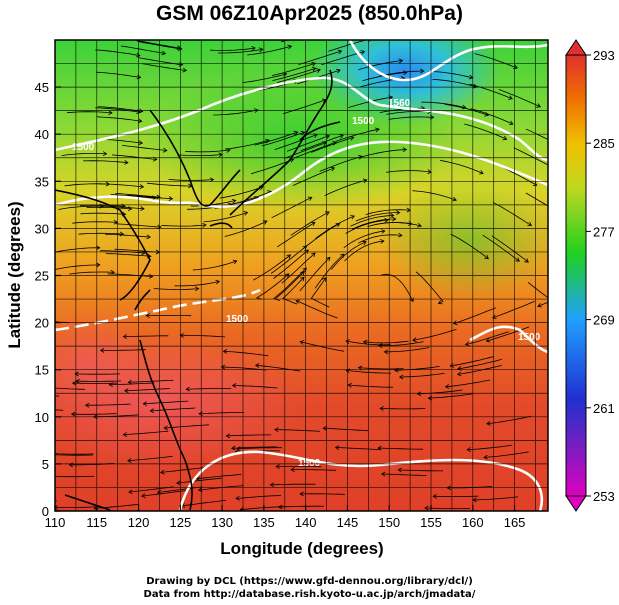 This screenshot has width=619, height=605. Describe the element at coordinates (45, 511) in the screenshot. I see `y-tick-label: 0` at that location.